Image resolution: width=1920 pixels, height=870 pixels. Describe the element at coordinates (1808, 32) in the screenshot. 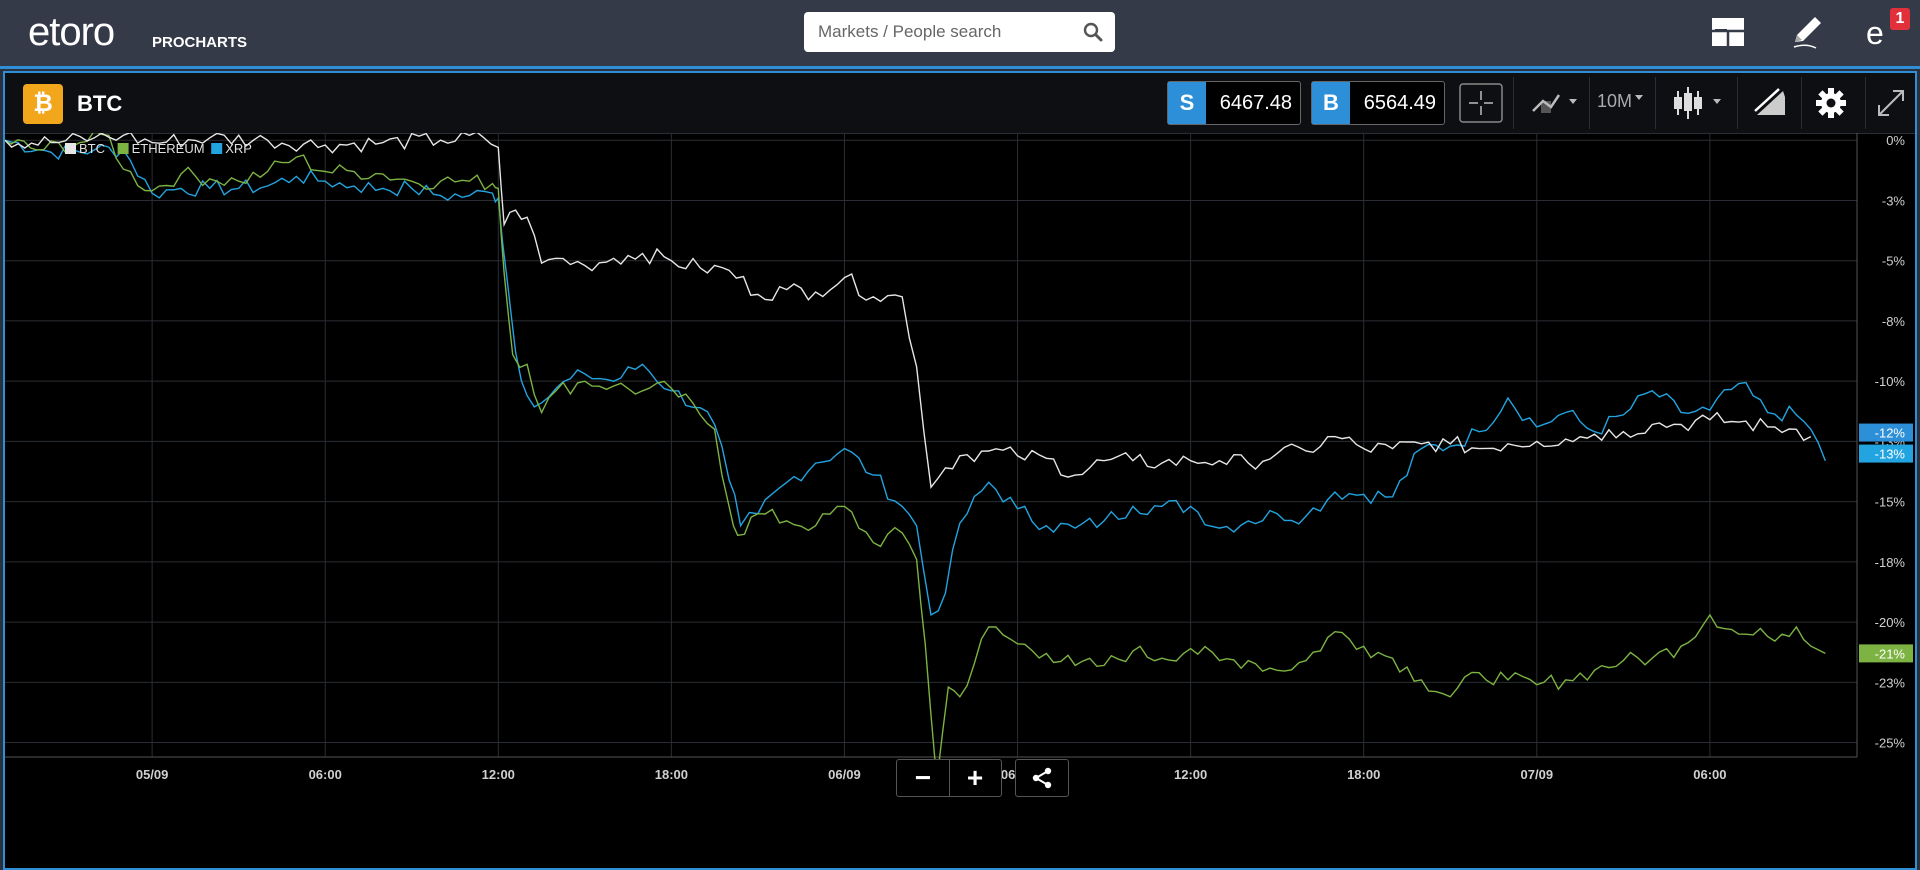

I see `pencil-icon` at that location.